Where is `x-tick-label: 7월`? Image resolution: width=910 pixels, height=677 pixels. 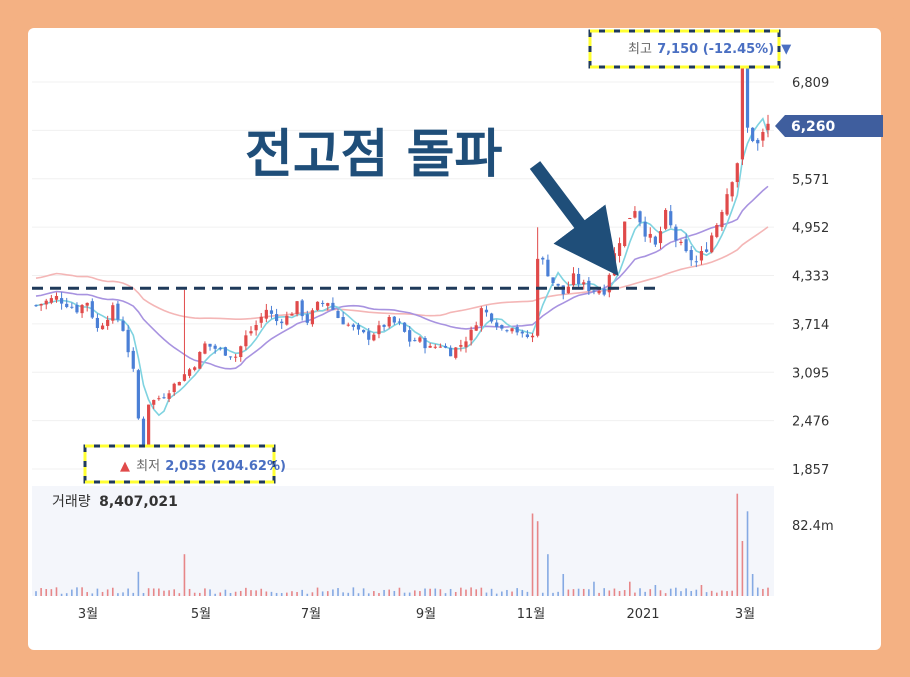 x-tick-label: 7월 is located at coordinates (311, 614).